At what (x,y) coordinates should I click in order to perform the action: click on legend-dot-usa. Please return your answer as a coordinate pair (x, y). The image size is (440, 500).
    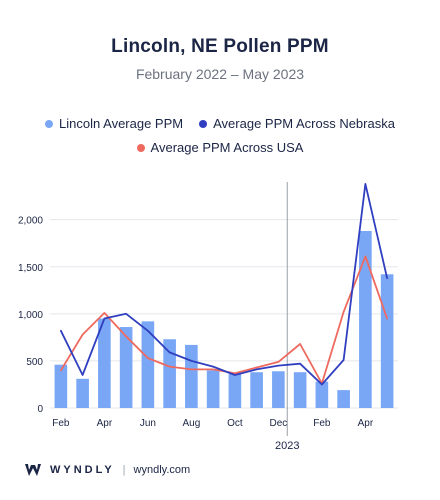
    Looking at the image, I should click on (140, 147).